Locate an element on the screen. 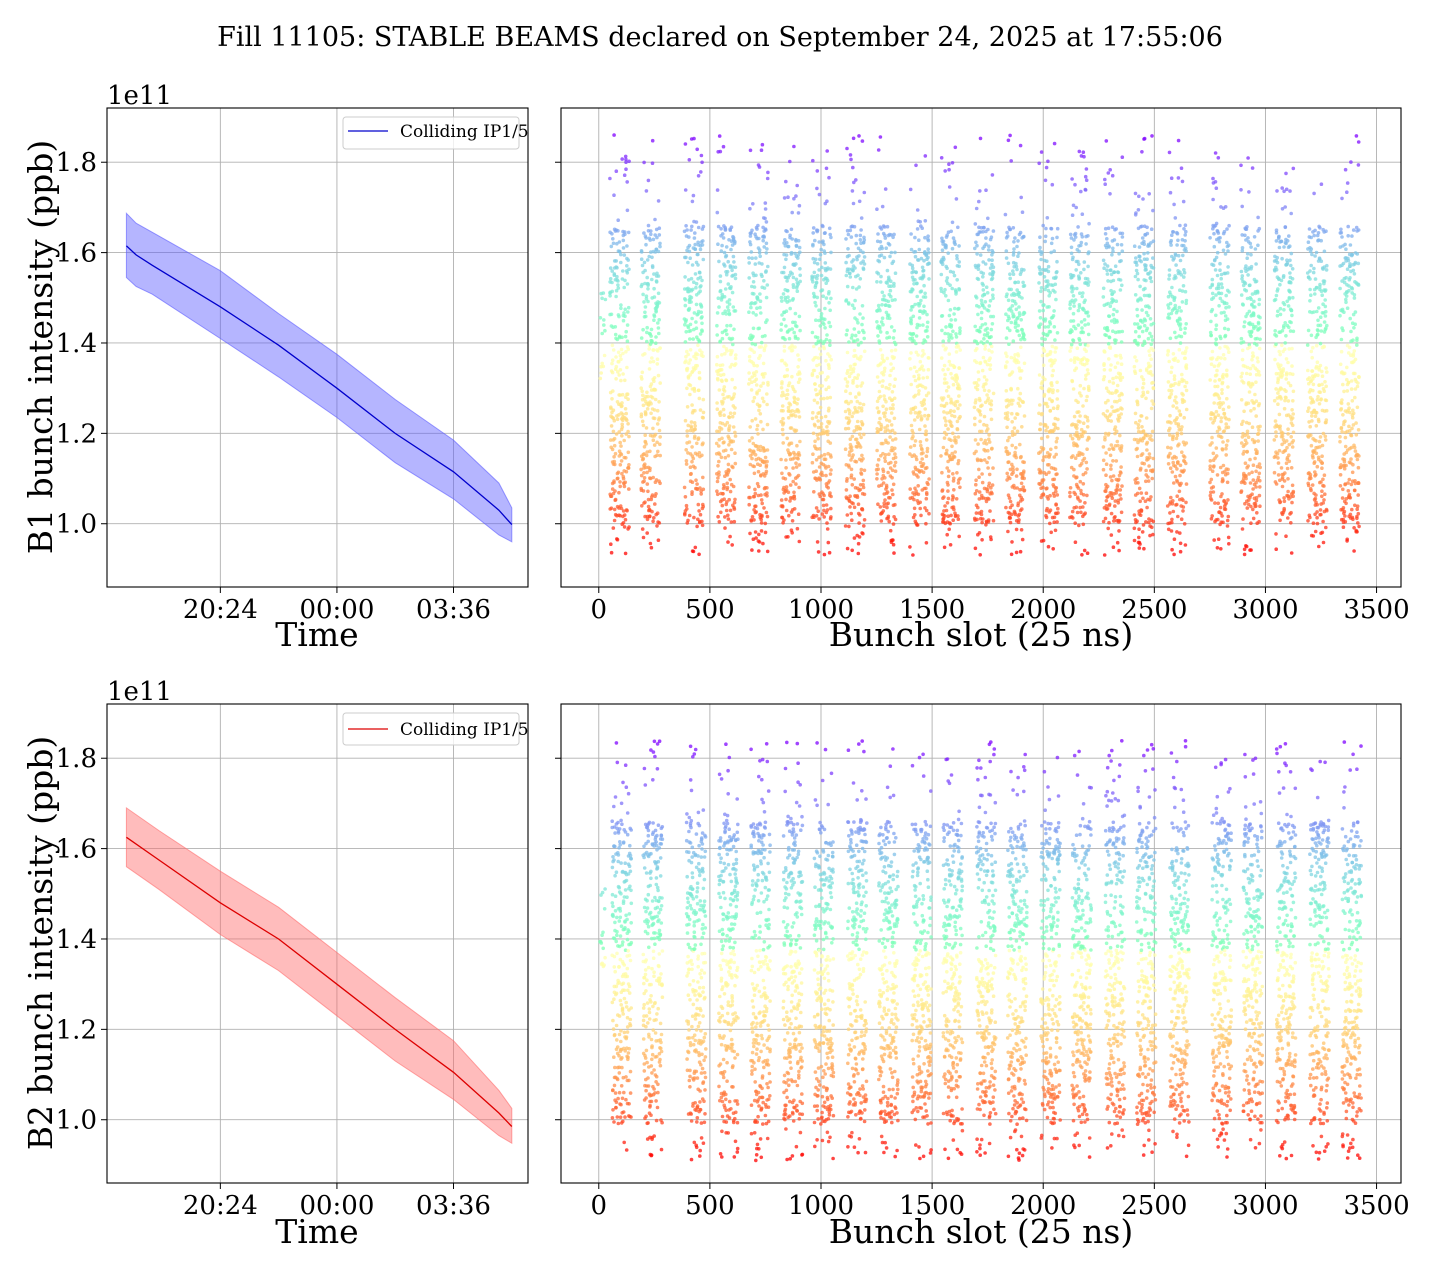  y-tick-label: 1.8 is located at coordinates (76, 163).